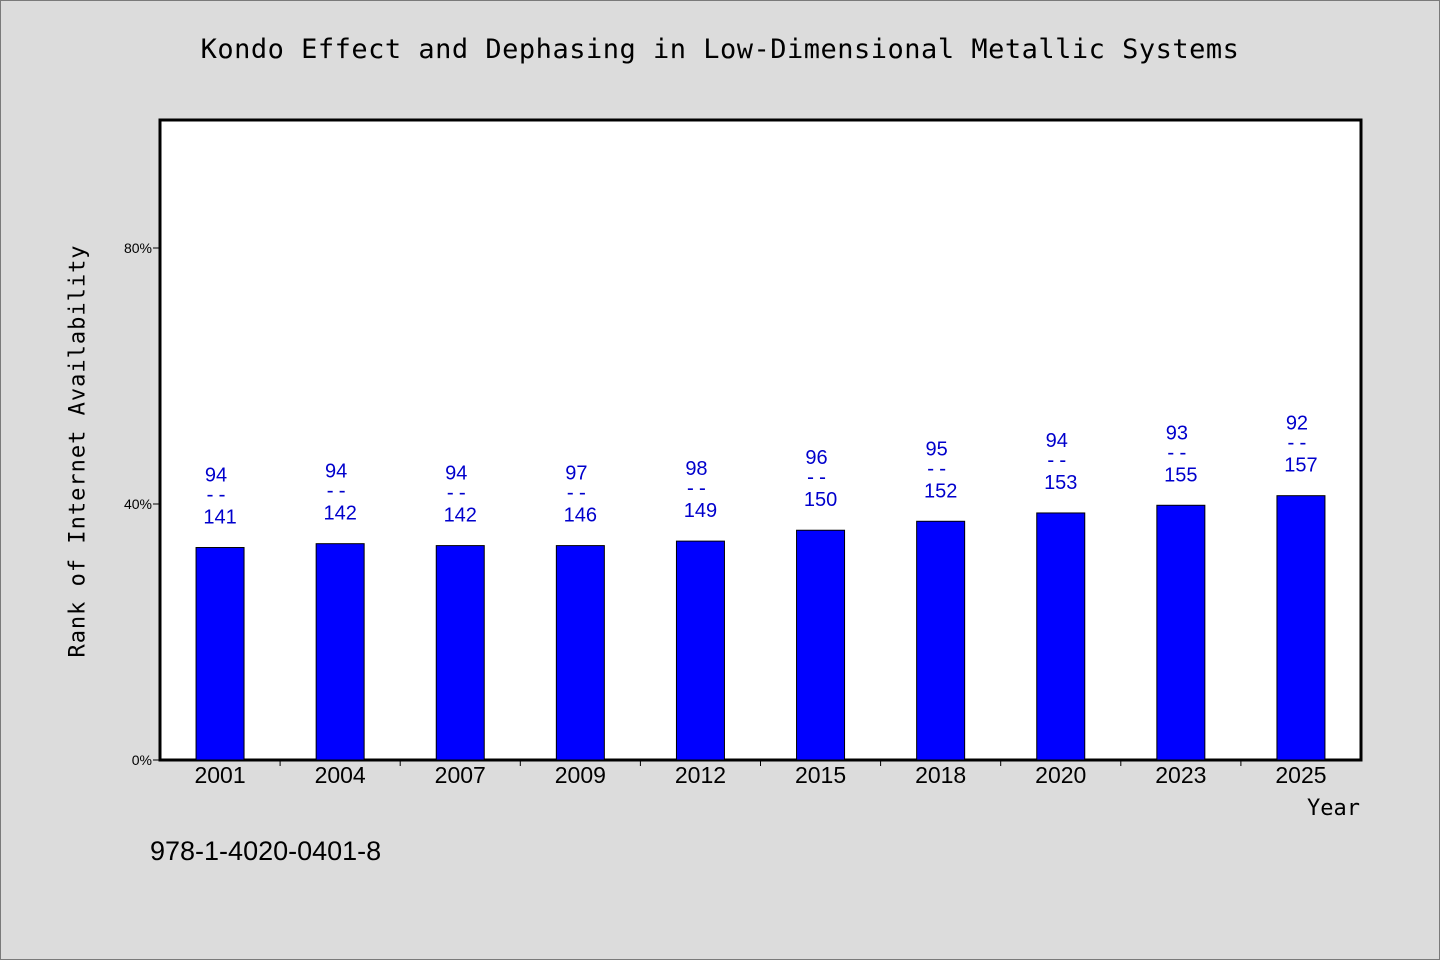  Describe the element at coordinates (1060, 483) in the screenshot. I see `bar-label-bottom: 153` at that location.